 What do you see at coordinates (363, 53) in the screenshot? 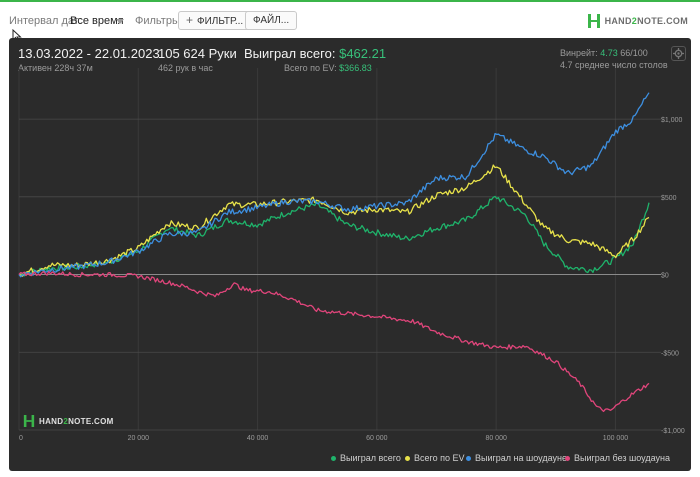
I see `won-total-value: $462.21` at bounding box center [363, 53].